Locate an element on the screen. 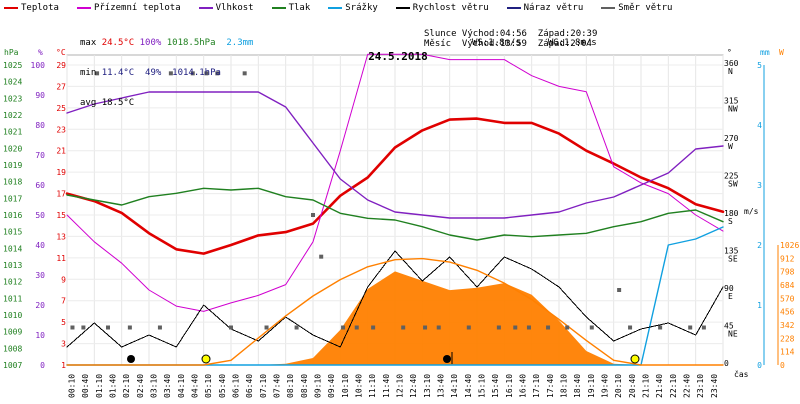  w-axis-title: W is located at coordinates (781, 52).